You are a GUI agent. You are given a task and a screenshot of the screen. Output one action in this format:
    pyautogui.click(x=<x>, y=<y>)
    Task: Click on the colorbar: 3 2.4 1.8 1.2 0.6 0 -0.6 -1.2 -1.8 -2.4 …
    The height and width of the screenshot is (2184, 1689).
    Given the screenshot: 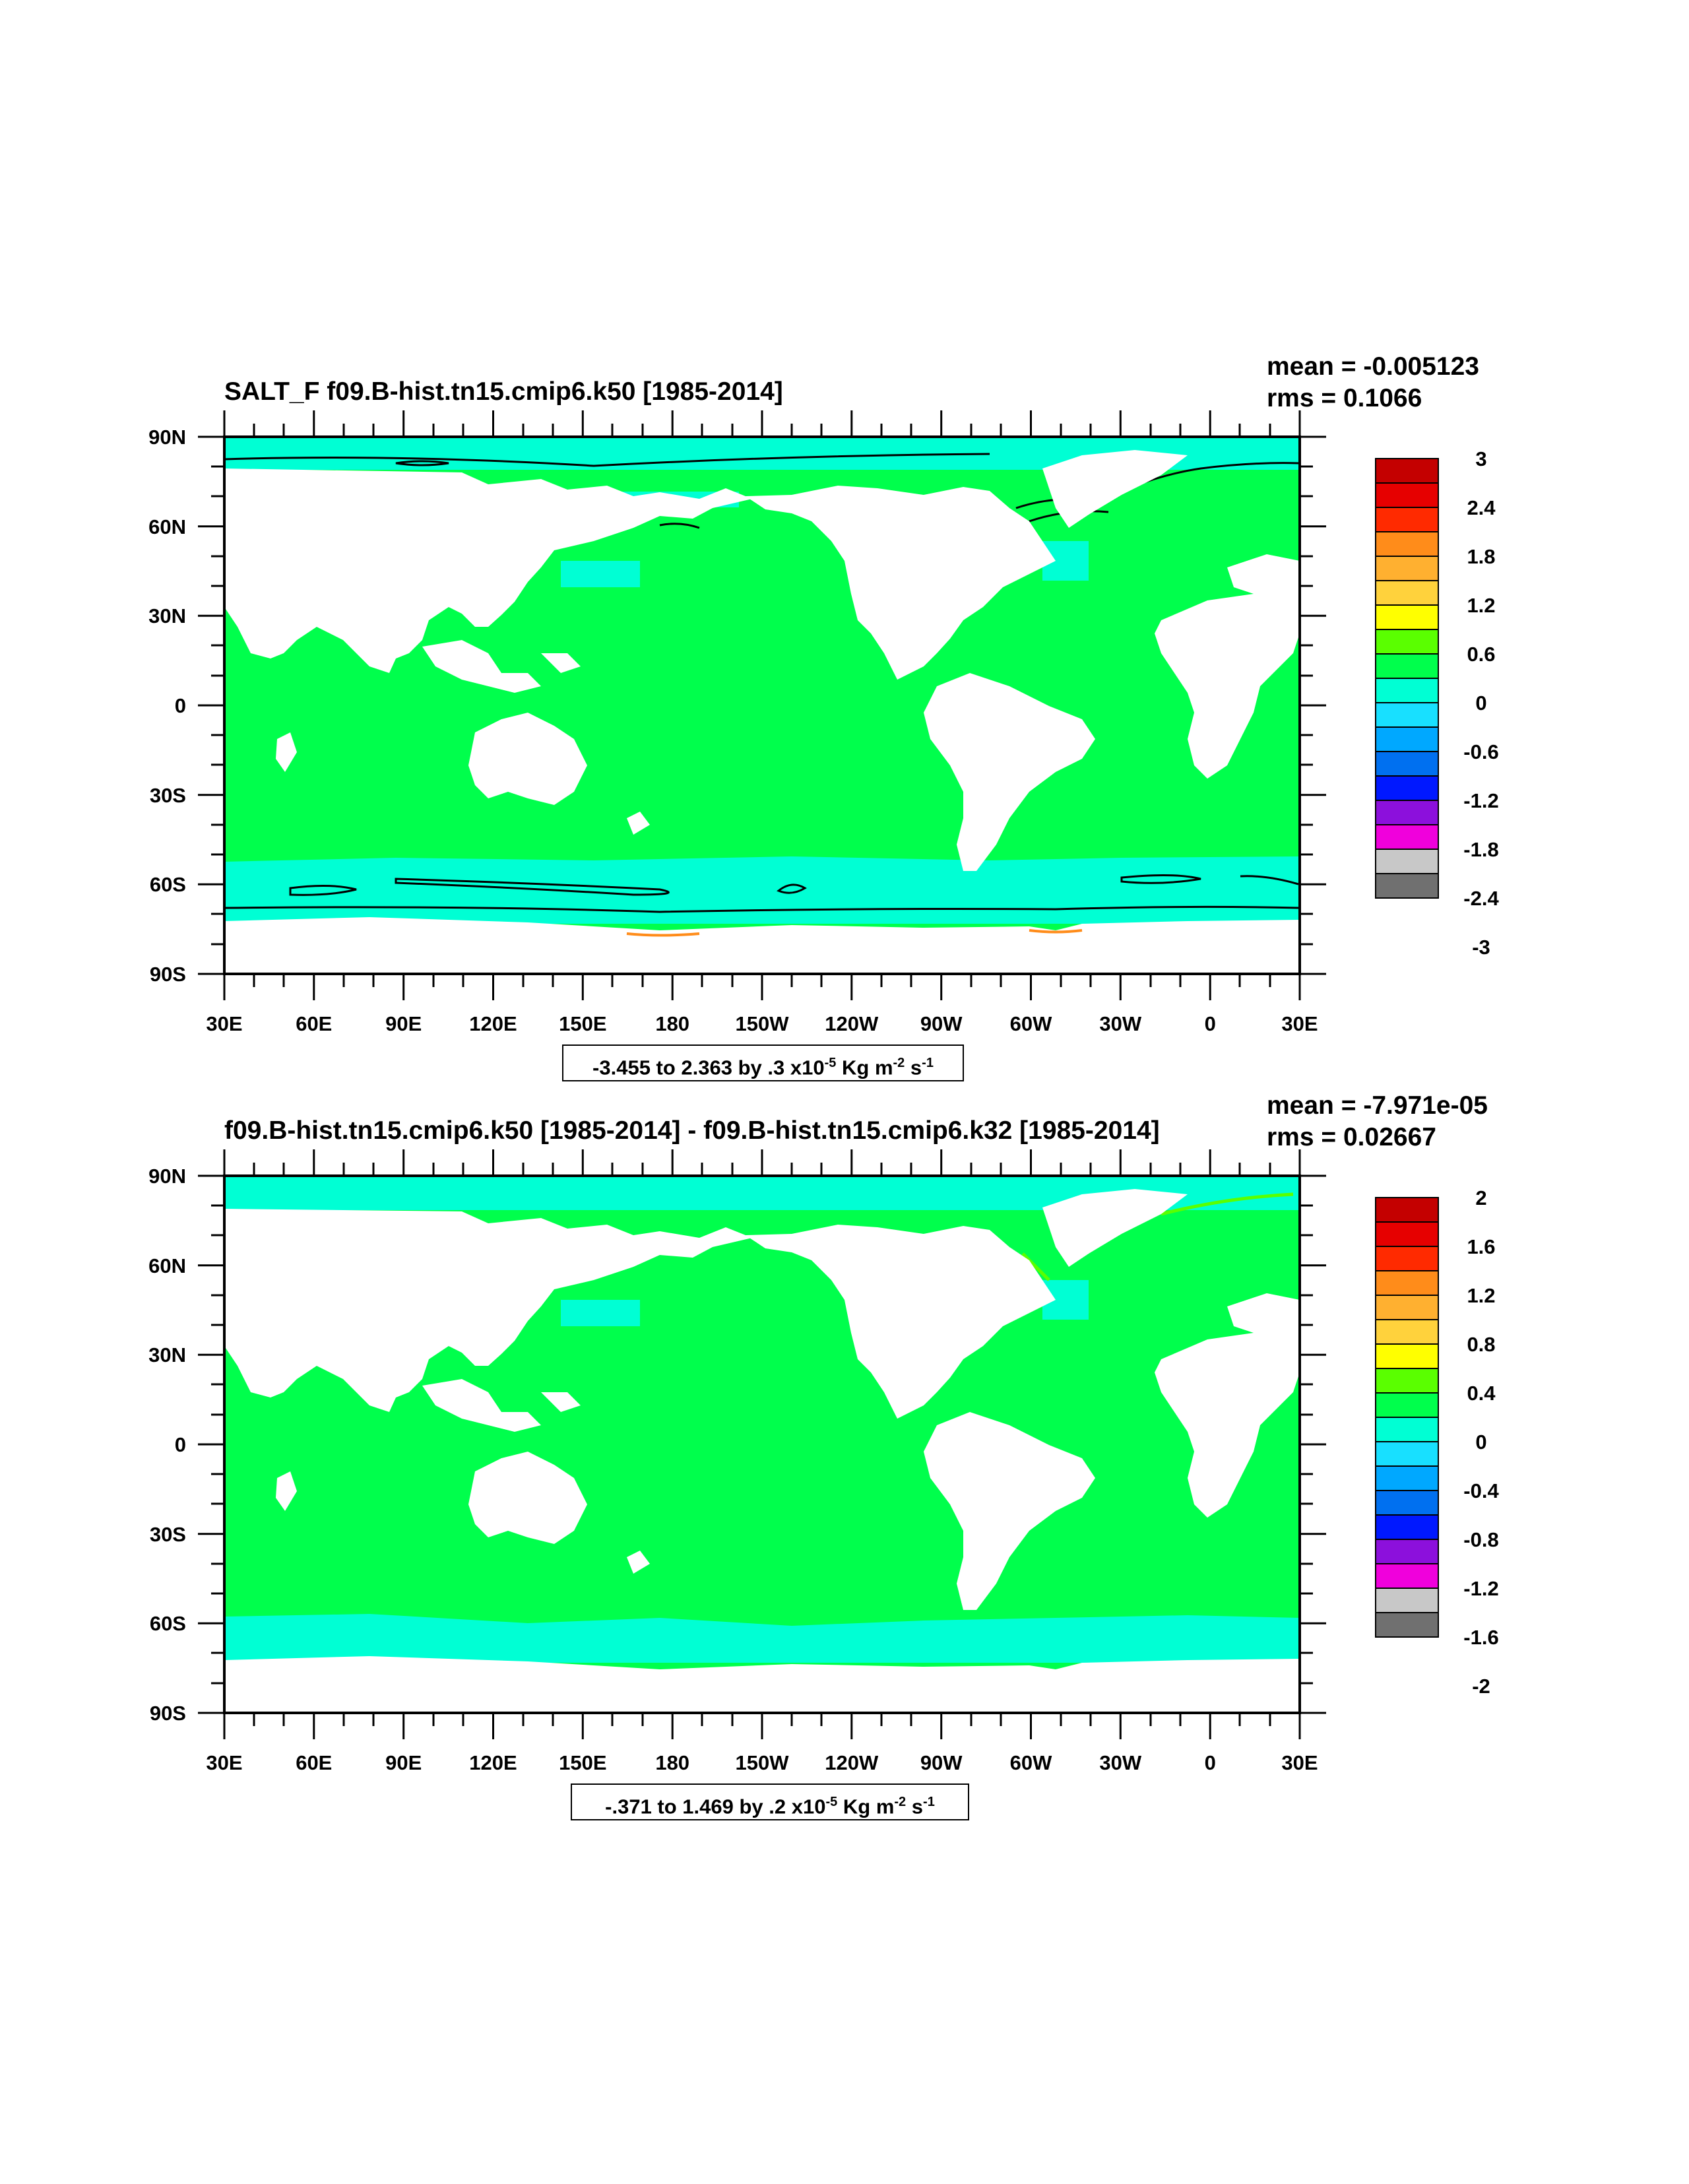 What is the action you would take?
    pyautogui.click(x=1437, y=703)
    